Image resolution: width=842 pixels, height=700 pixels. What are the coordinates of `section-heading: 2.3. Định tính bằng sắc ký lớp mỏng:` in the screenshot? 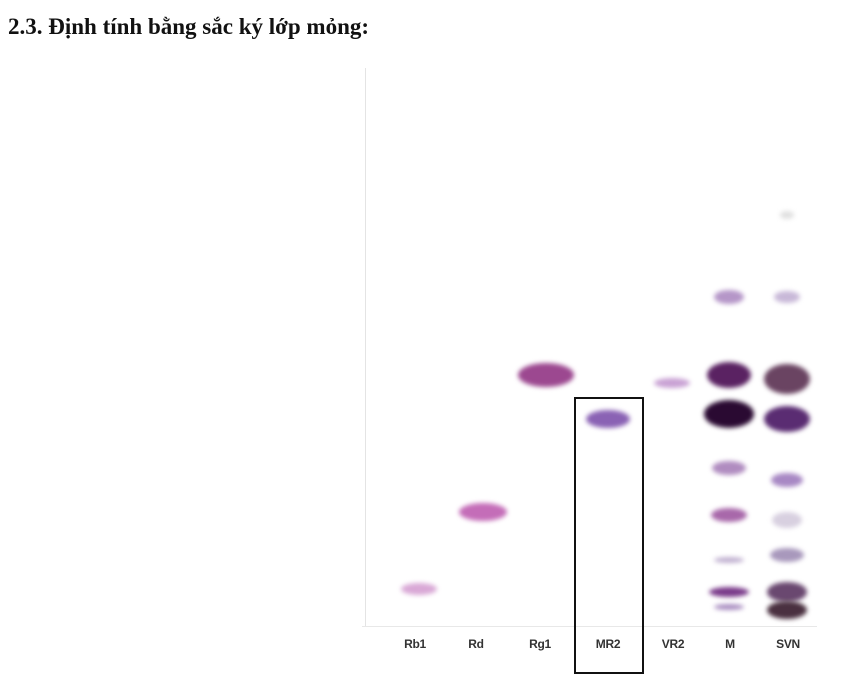 It's located at (189, 26).